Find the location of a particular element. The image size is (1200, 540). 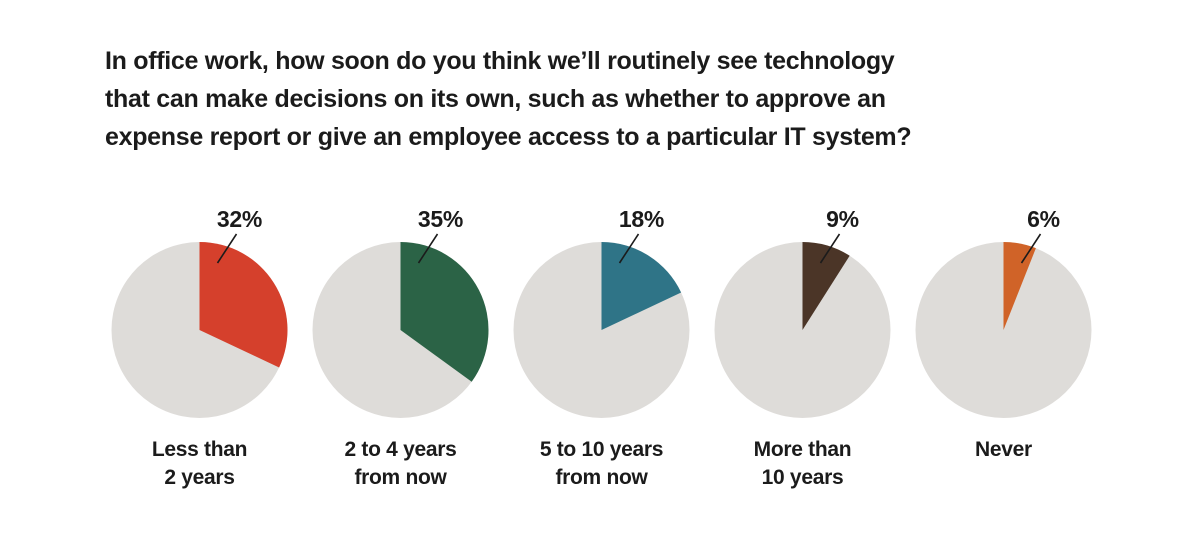

category-label: 2 to 4 years from now is located at coordinates (401, 464).